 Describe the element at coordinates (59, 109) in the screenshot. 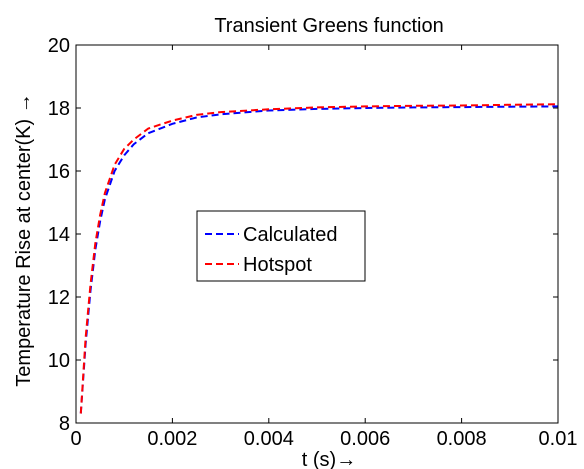

I see `y-tick-label: 18` at that location.